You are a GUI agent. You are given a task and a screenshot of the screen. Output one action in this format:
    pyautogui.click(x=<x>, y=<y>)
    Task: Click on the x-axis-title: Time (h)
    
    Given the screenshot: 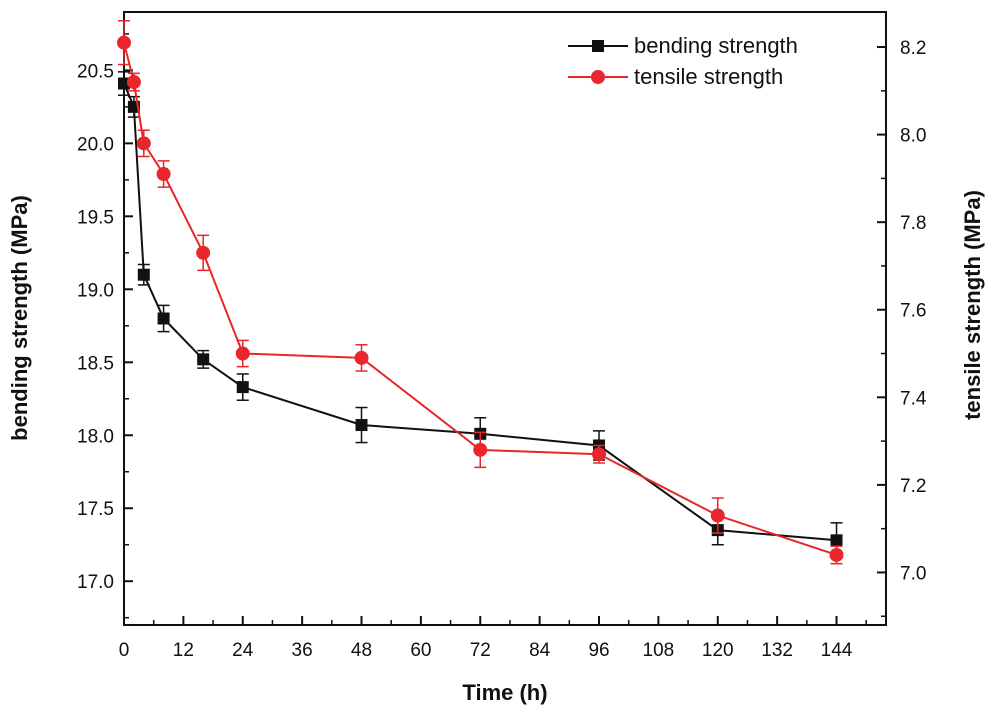 What is the action you would take?
    pyautogui.click(x=504, y=692)
    